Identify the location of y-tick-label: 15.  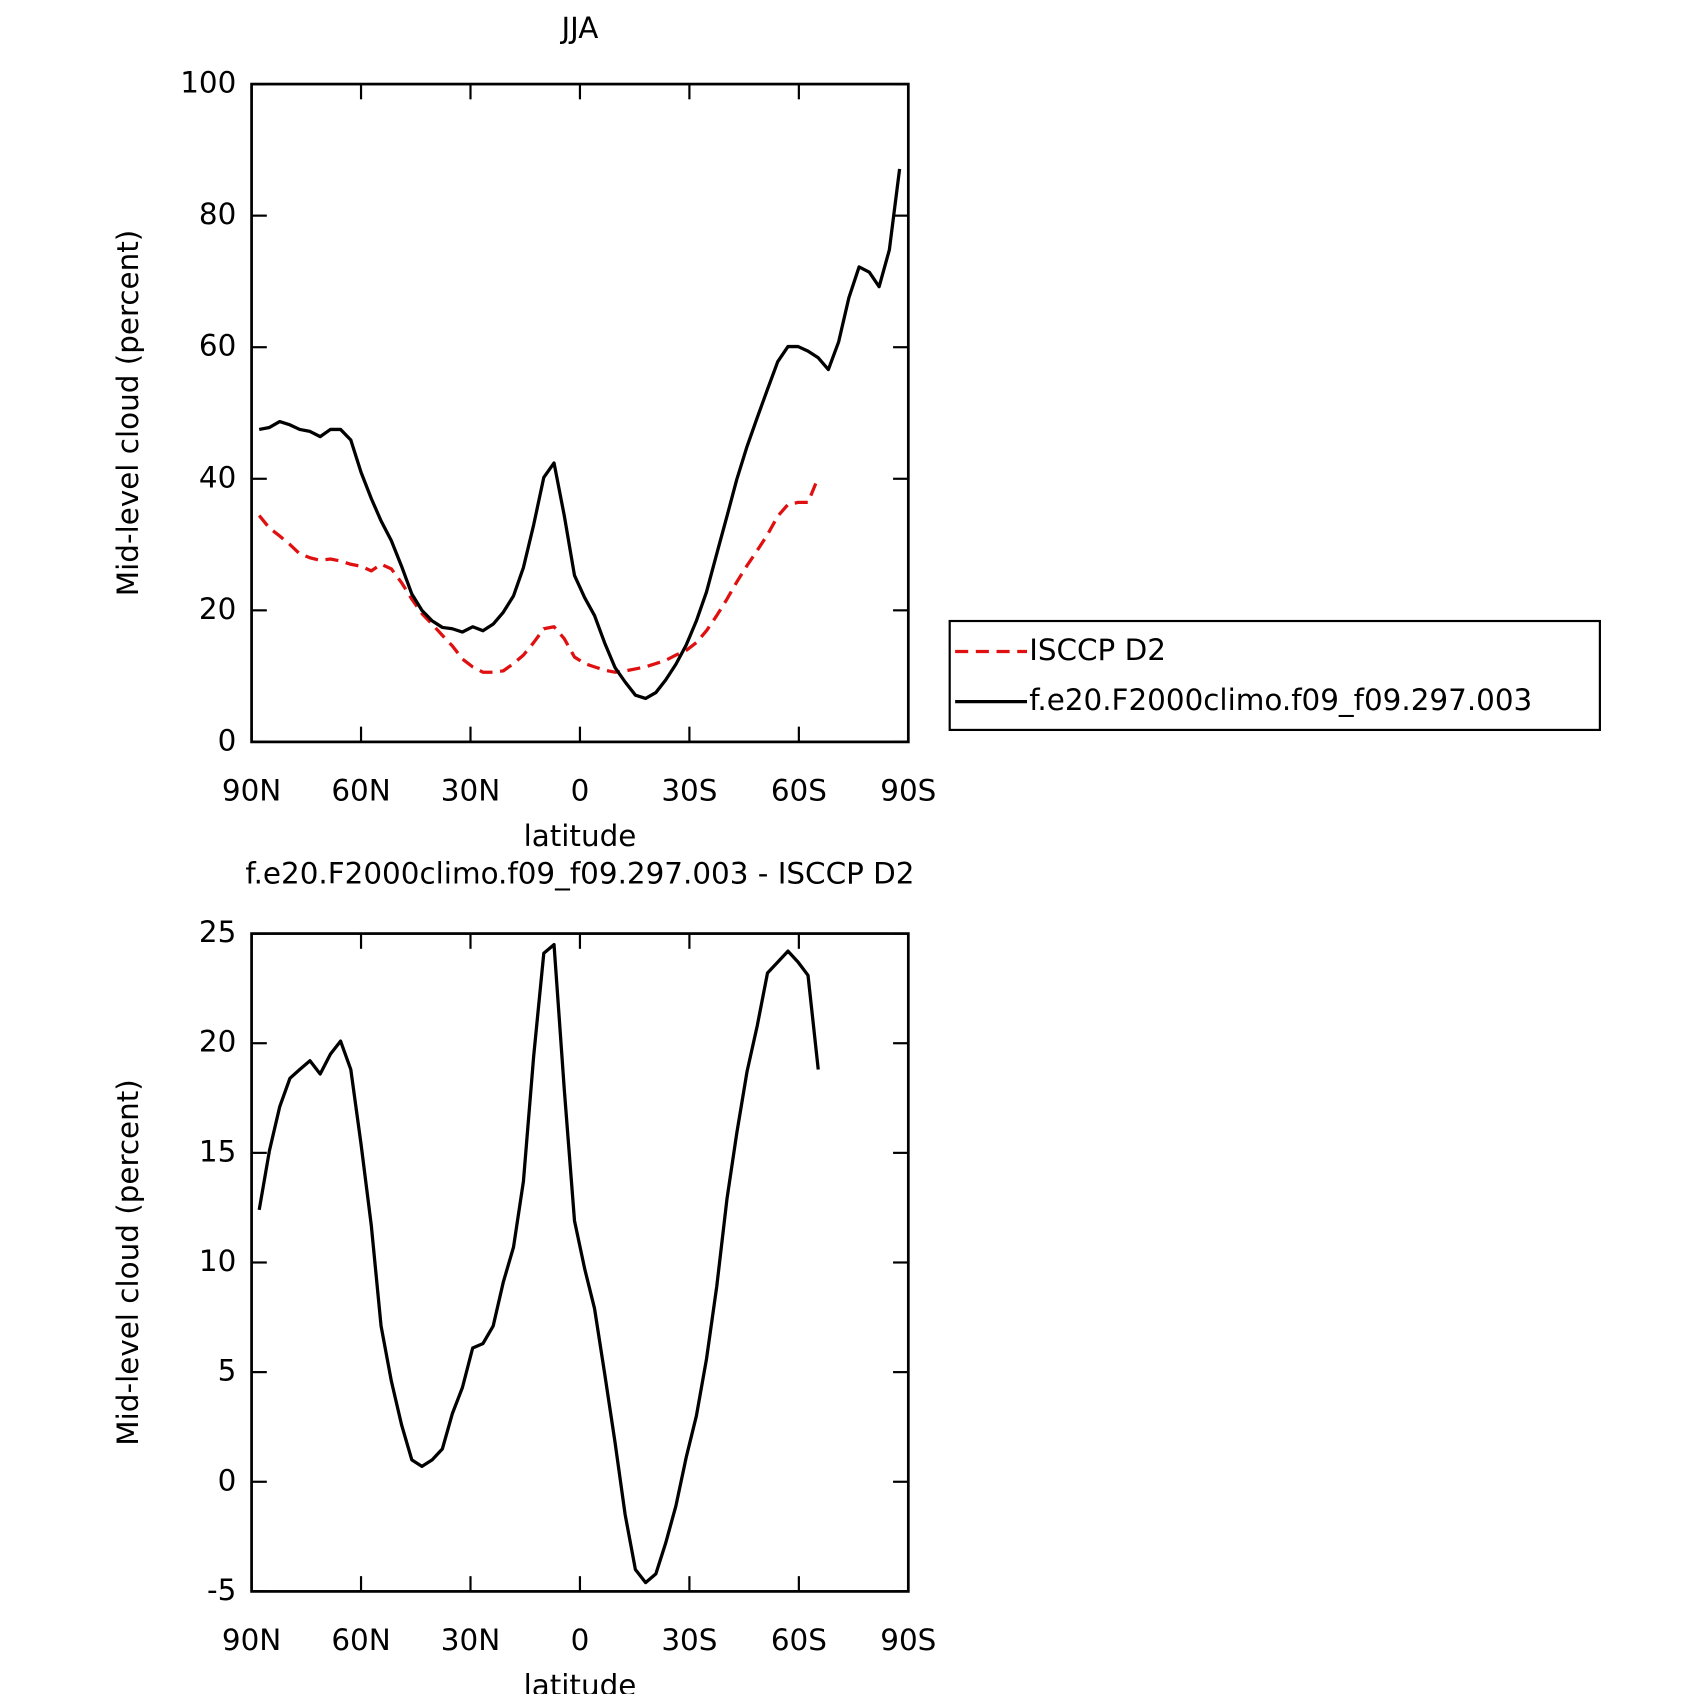
(217, 1151).